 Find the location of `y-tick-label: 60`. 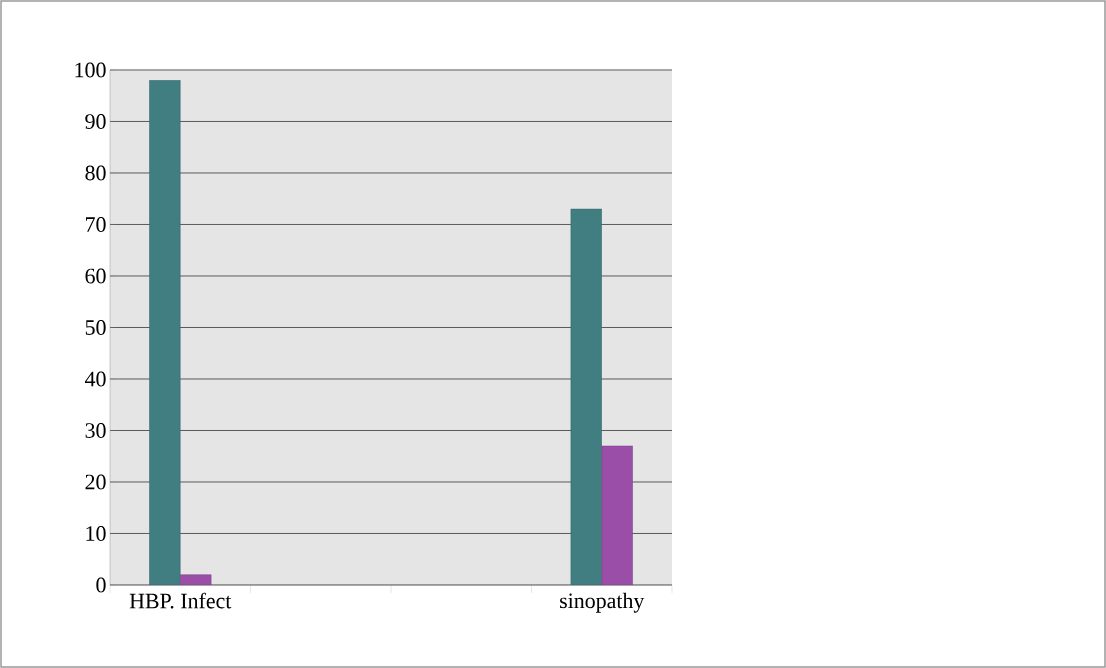

y-tick-label: 60 is located at coordinates (95, 276).